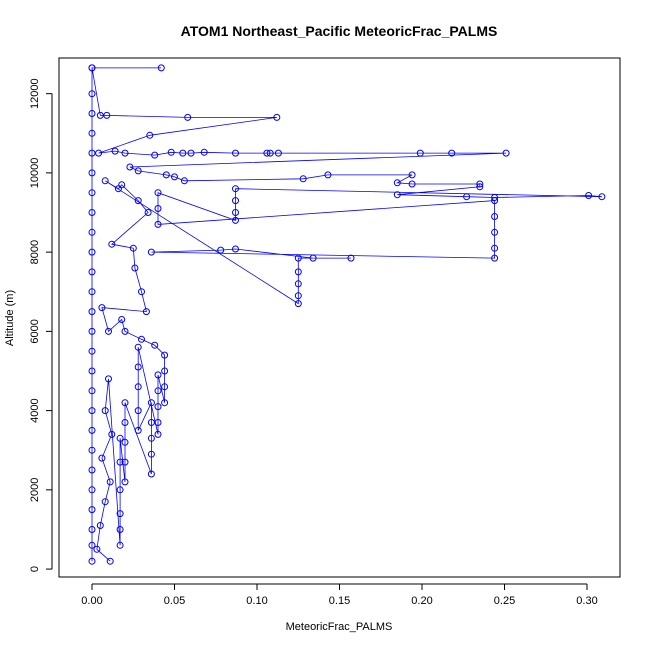  What do you see at coordinates (35, 410) in the screenshot?
I see `y-tick-label: 4000` at bounding box center [35, 410].